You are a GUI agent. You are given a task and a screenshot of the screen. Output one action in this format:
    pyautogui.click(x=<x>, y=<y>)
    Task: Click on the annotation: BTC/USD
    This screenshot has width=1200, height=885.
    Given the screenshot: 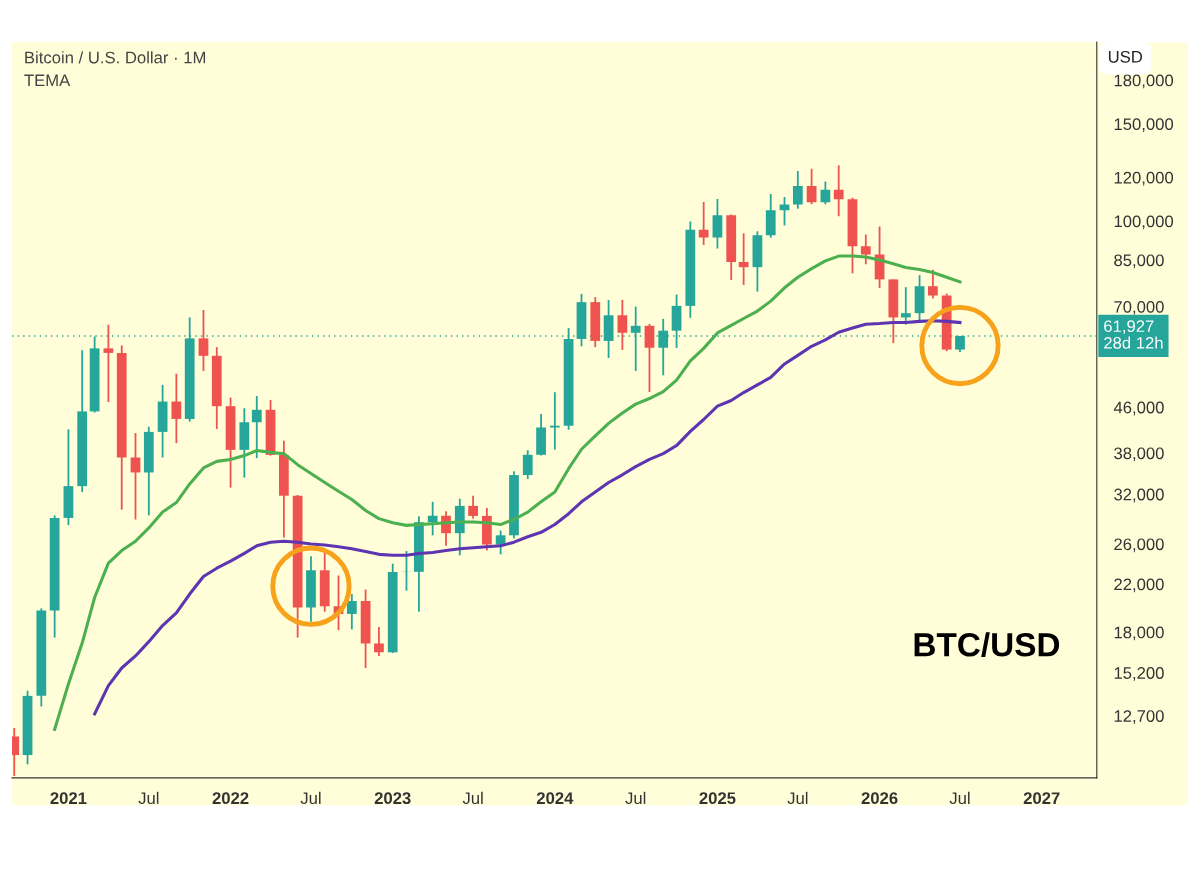 What is the action you would take?
    pyautogui.click(x=987, y=644)
    